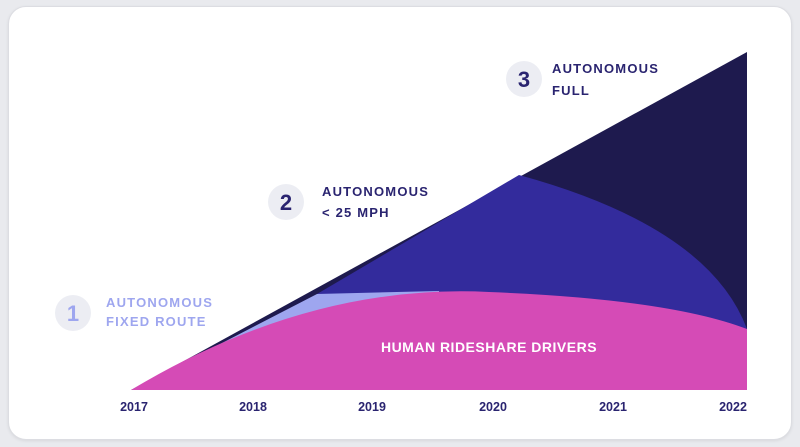  I want to click on stage-2-label-line1: AUTONOMOUS, so click(375, 191).